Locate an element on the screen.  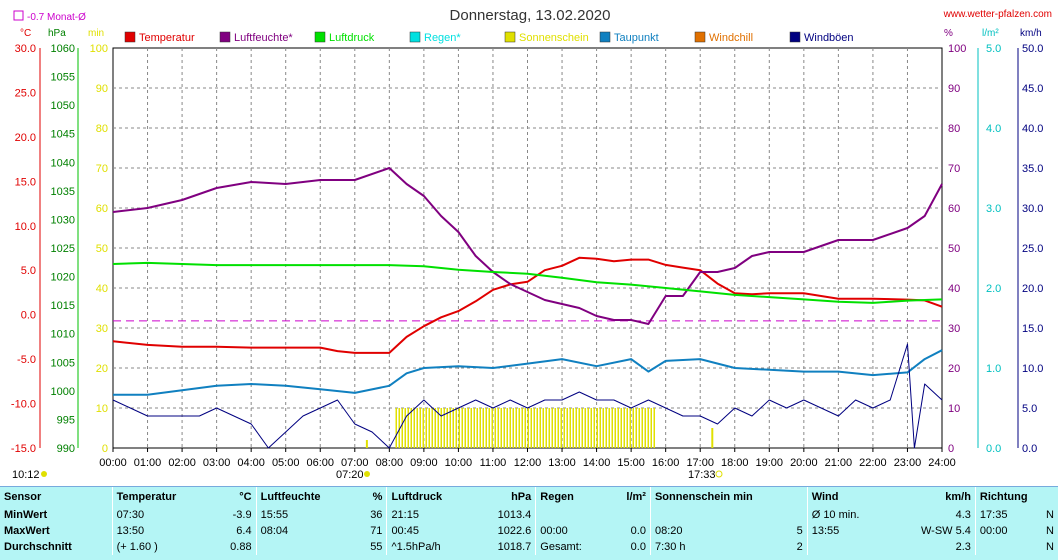
rain-tick-label: 5.0 is located at coordinates (993, 49).